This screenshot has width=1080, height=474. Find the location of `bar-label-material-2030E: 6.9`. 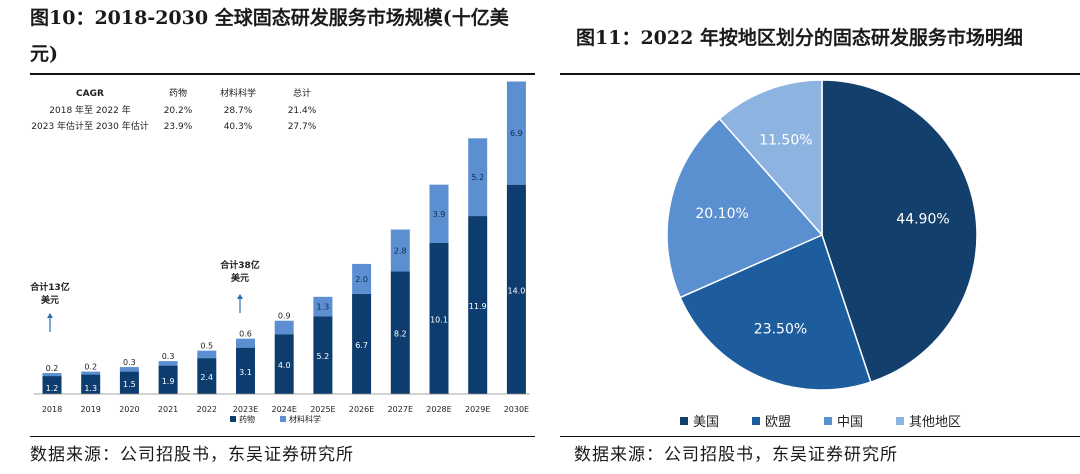

bar-label-material-2030E: 6.9 is located at coordinates (516, 133).